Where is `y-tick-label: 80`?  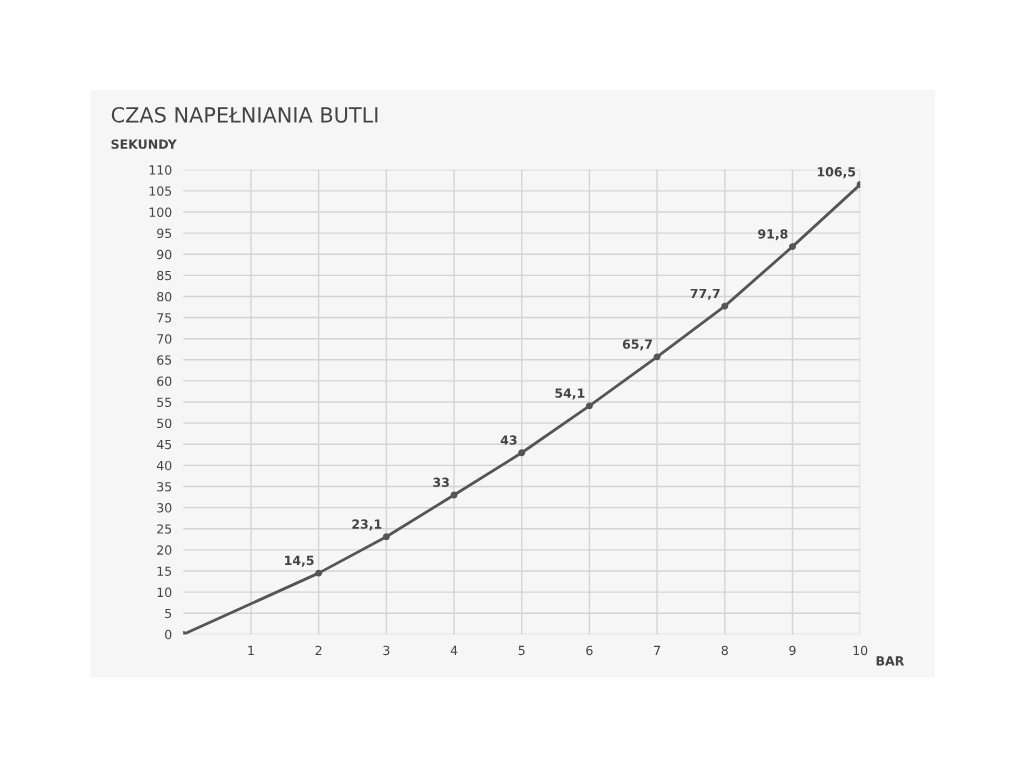
y-tick-label: 80 is located at coordinates (164, 296).